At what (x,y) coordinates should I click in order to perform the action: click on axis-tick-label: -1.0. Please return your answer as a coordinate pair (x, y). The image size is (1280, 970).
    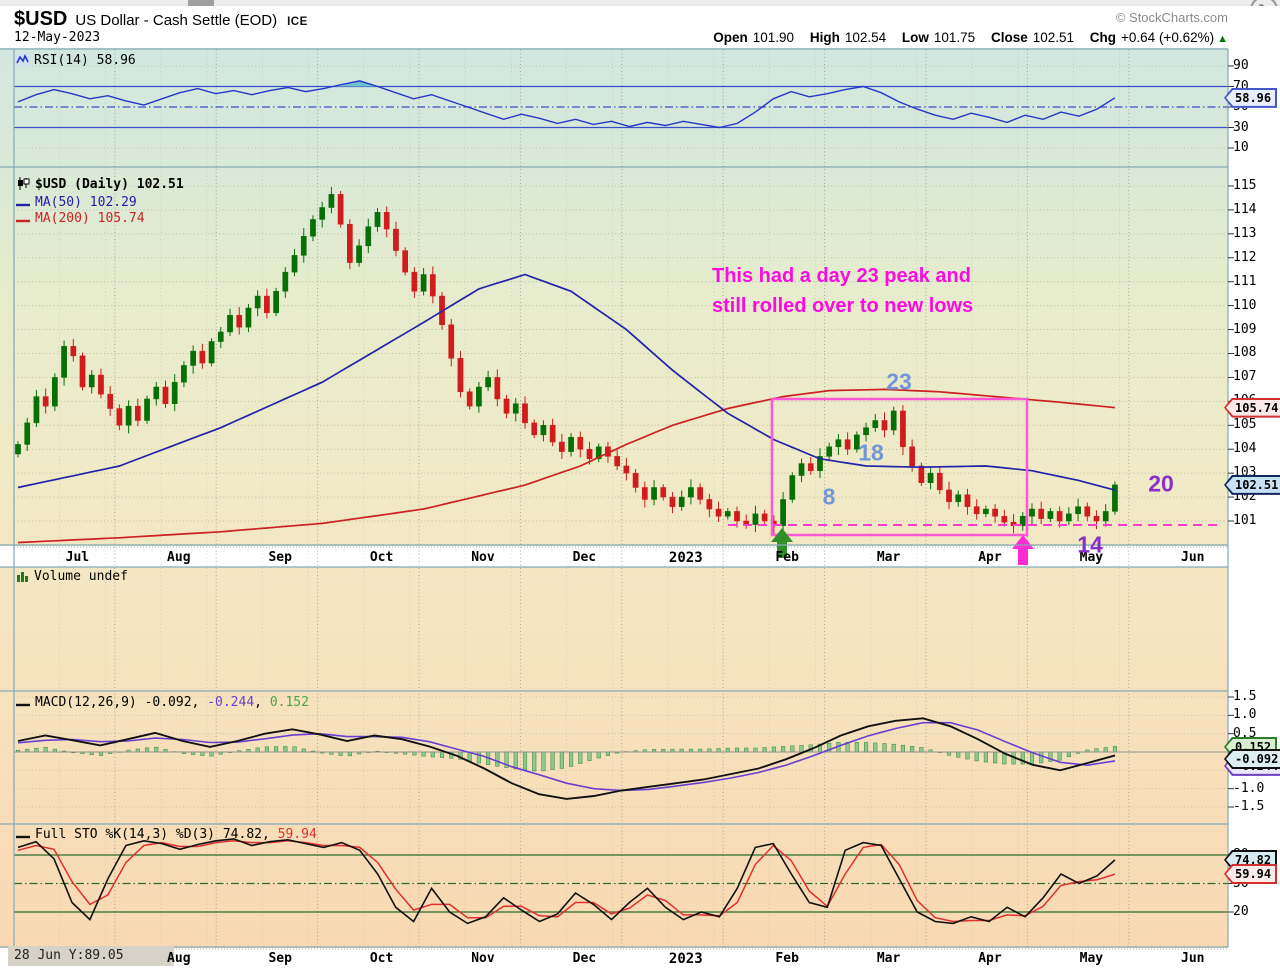
    Looking at the image, I should click on (1249, 788).